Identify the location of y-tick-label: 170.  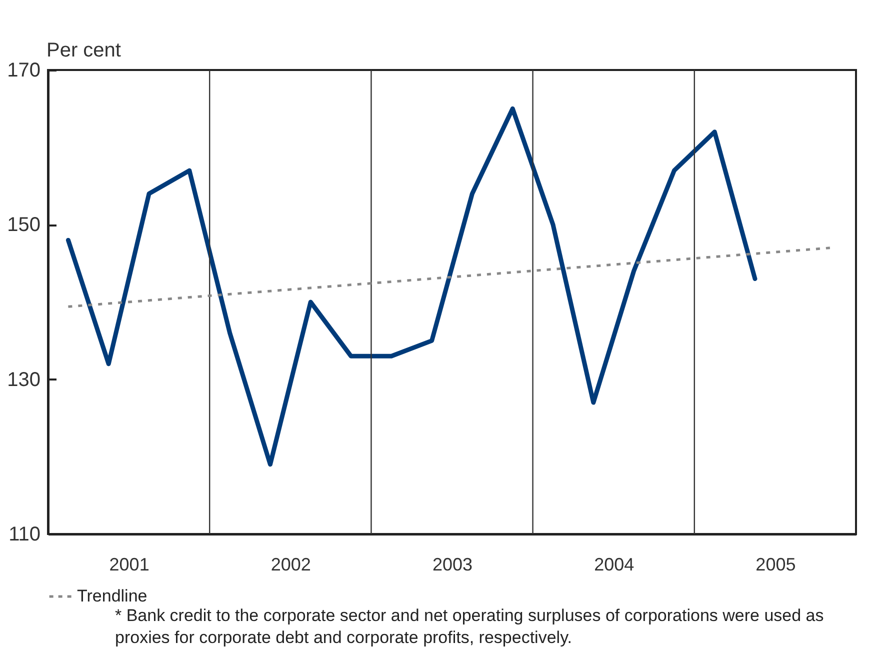
(23, 71).